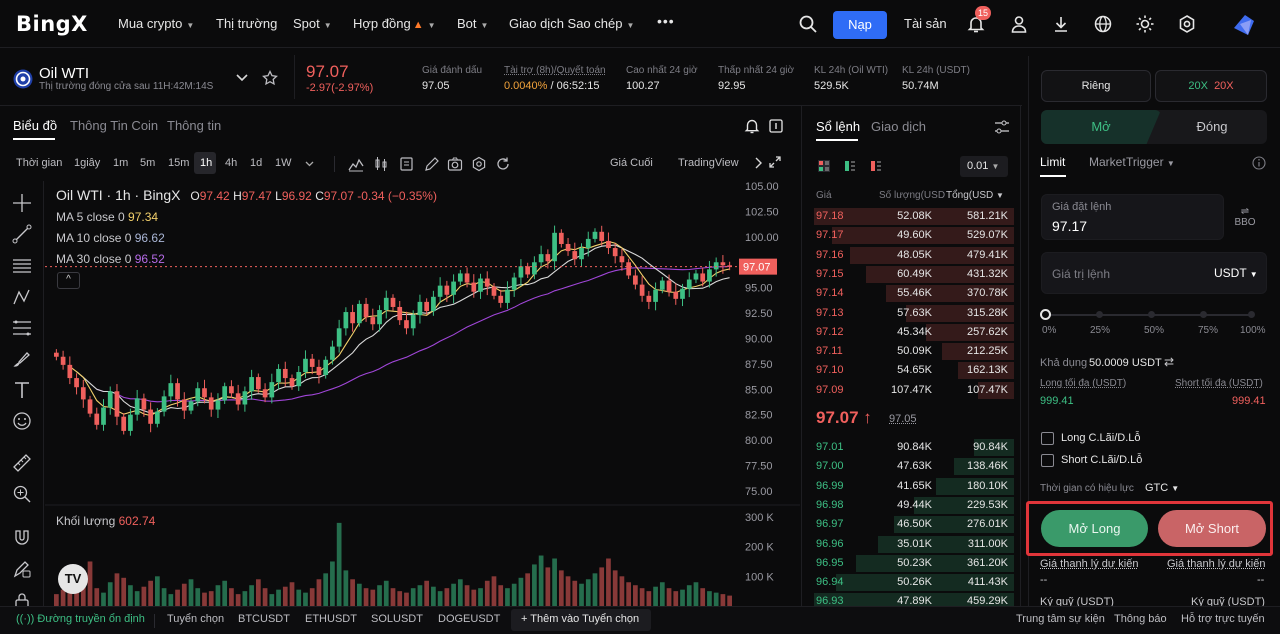 Image resolution: width=1280 pixels, height=634 pixels. I want to click on ask-row: 97.14 55.46K 370.78K, so click(908, 293).